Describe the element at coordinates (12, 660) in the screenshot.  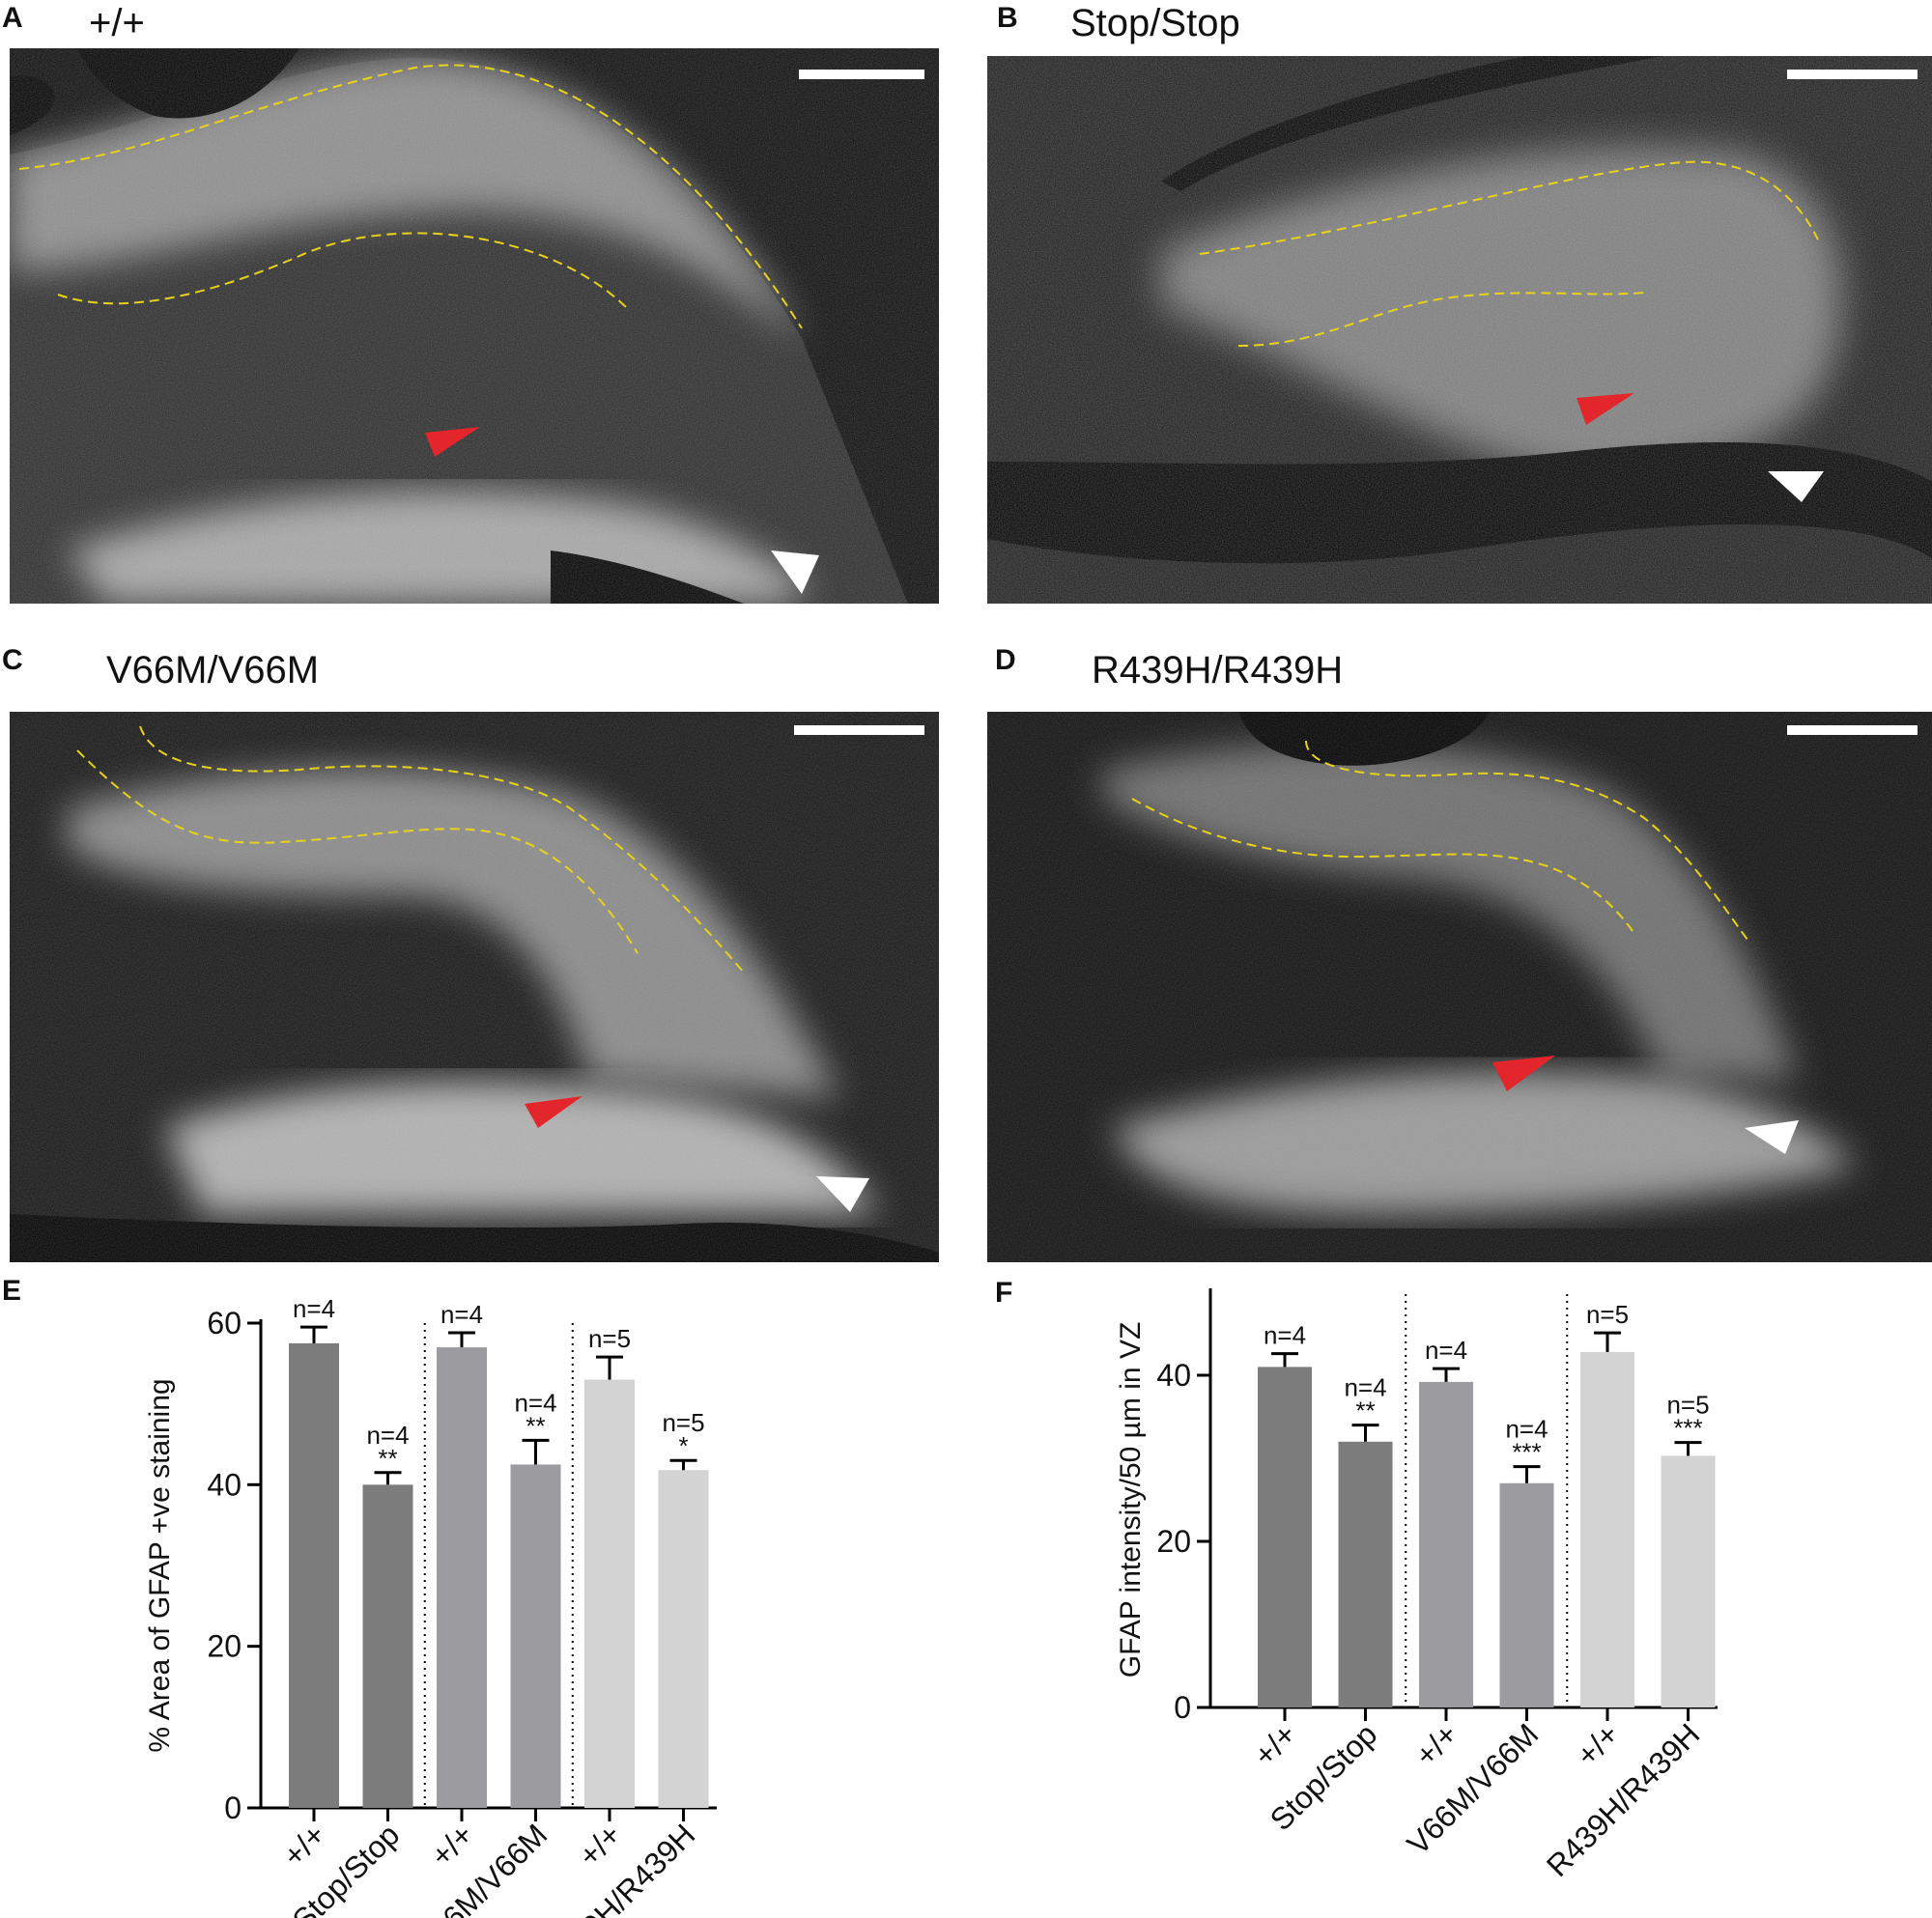
I see `panel-letter-c: C` at that location.